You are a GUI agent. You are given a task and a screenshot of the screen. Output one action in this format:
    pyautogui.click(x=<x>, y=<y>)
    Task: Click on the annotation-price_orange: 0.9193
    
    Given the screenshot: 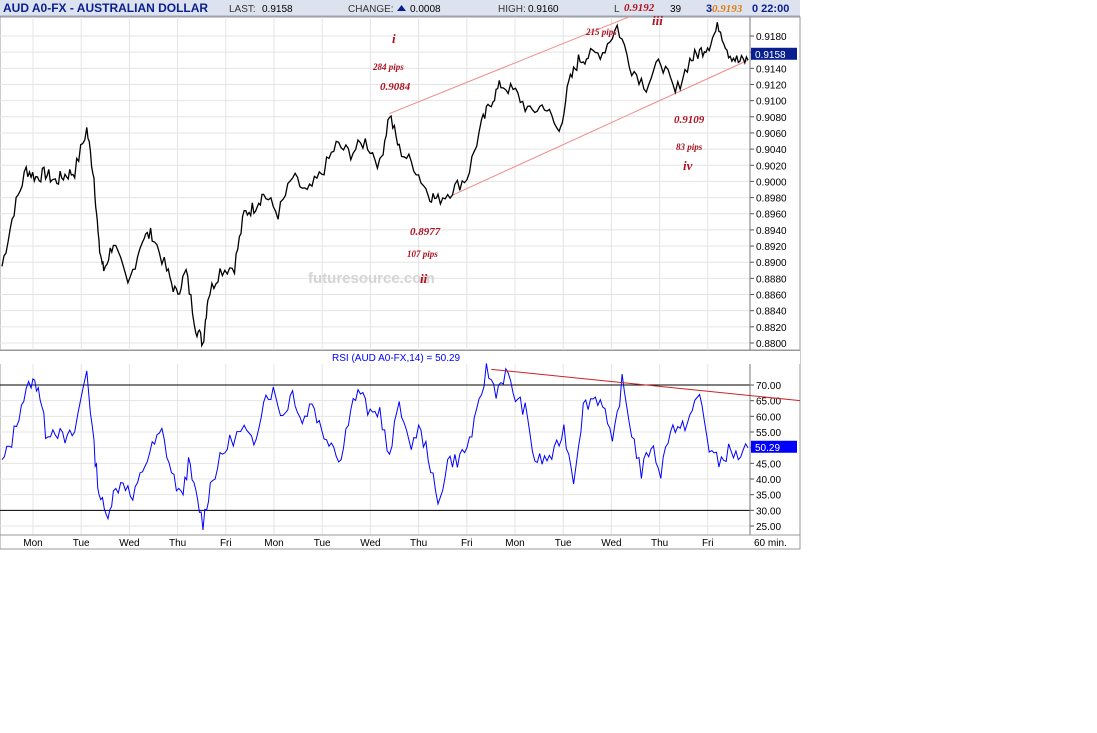 What is the action you would take?
    pyautogui.click(x=727, y=9)
    